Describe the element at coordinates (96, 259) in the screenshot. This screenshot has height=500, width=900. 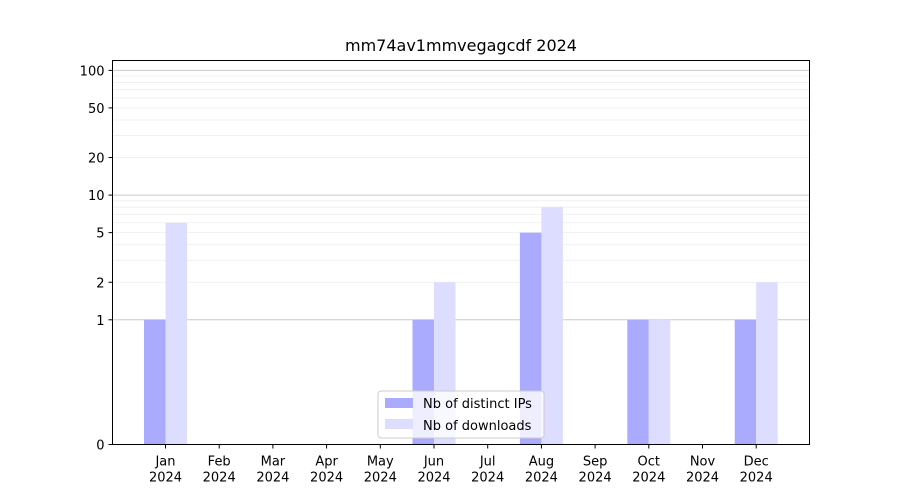
I see `y-axis: 0 1 2 5 10 20 50 100` at that location.